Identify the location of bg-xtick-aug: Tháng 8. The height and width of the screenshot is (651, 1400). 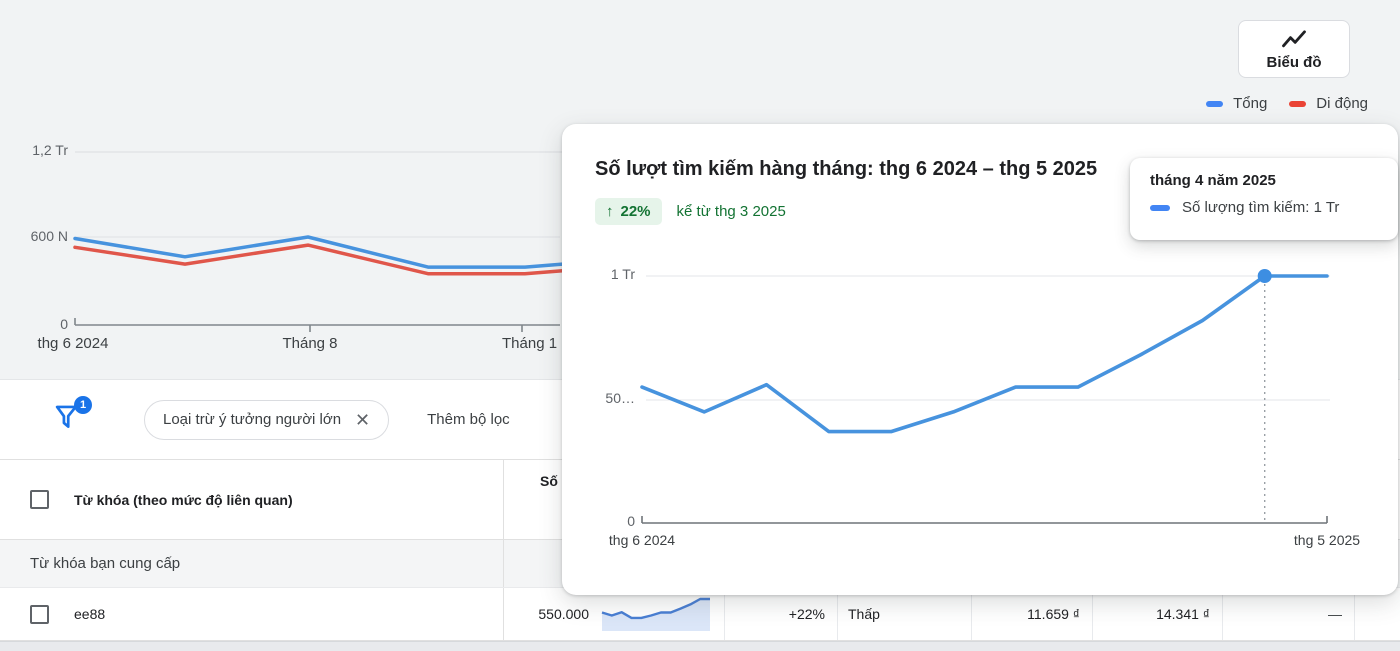
(310, 343).